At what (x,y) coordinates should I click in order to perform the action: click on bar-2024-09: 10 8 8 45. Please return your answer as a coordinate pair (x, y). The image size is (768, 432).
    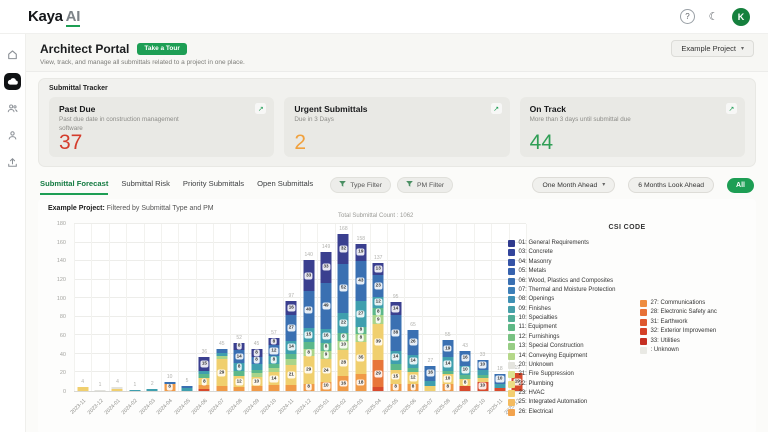
    Looking at the image, I should click on (257, 366).